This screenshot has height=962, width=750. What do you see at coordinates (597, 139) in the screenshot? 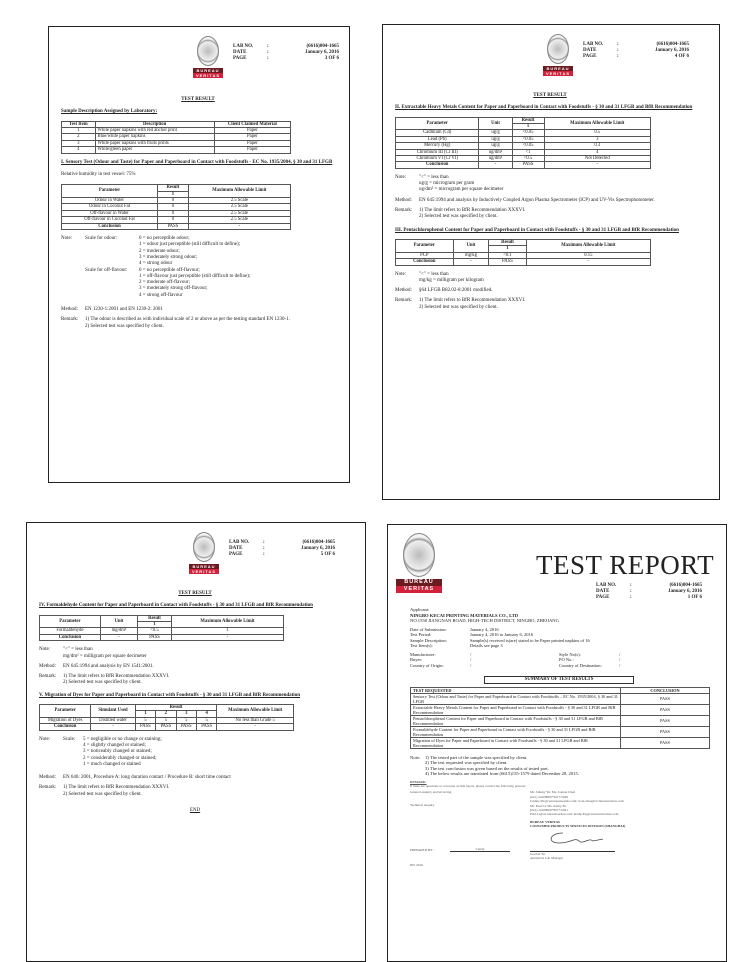
I see `table-cell: 3` at bounding box center [597, 139].